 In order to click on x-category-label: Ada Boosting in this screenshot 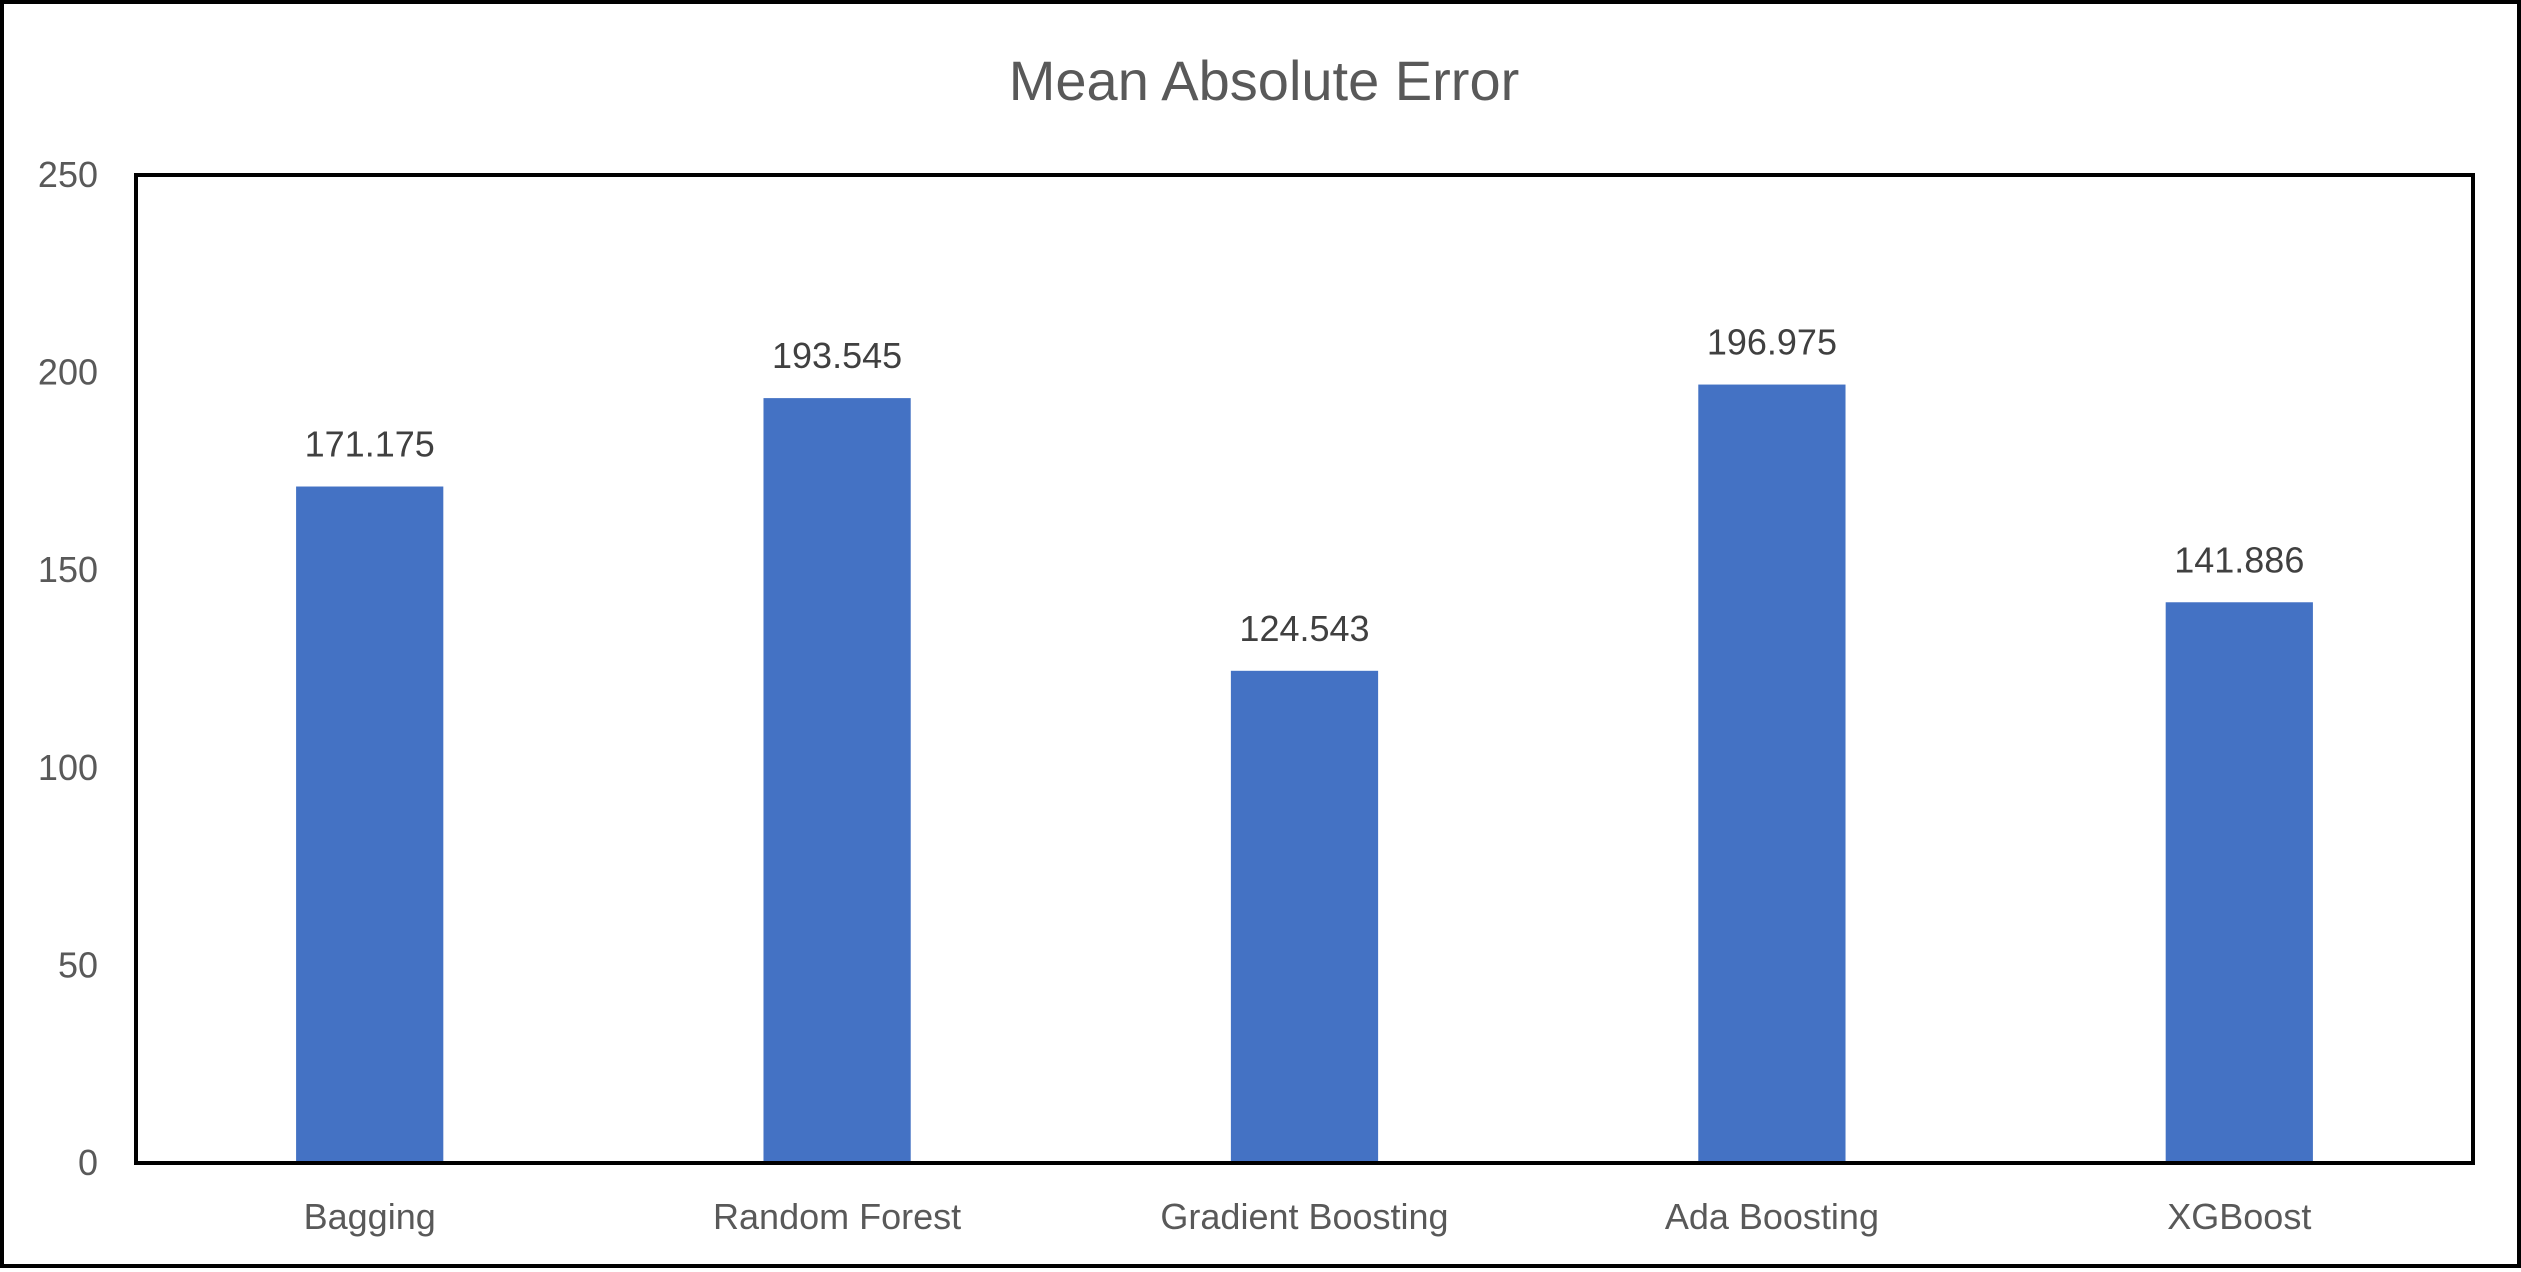, I will do `click(1772, 1216)`.